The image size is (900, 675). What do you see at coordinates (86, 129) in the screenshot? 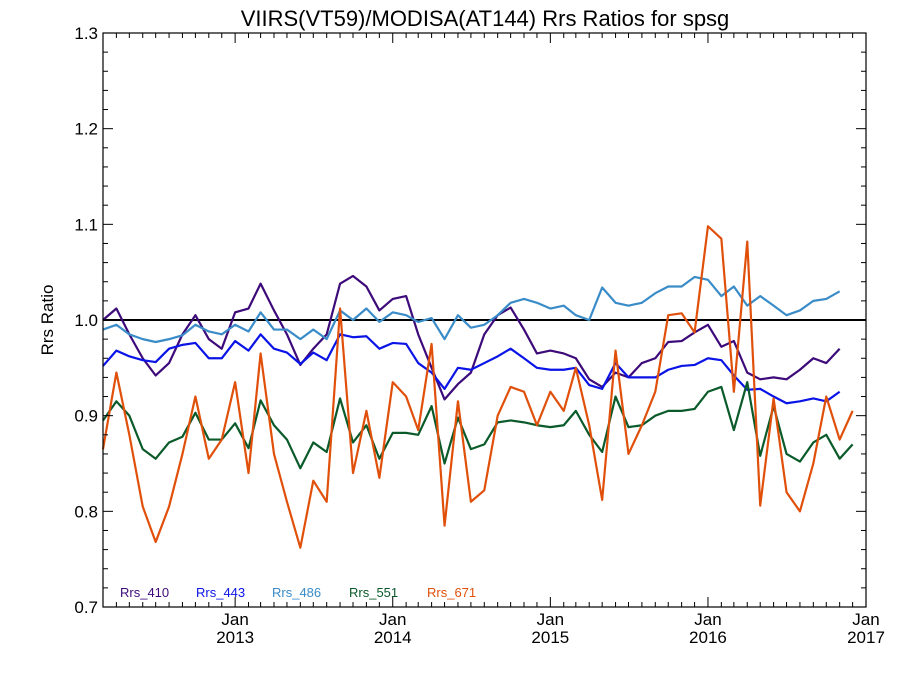
I see `y-tick-label: 1.2` at bounding box center [86, 129].